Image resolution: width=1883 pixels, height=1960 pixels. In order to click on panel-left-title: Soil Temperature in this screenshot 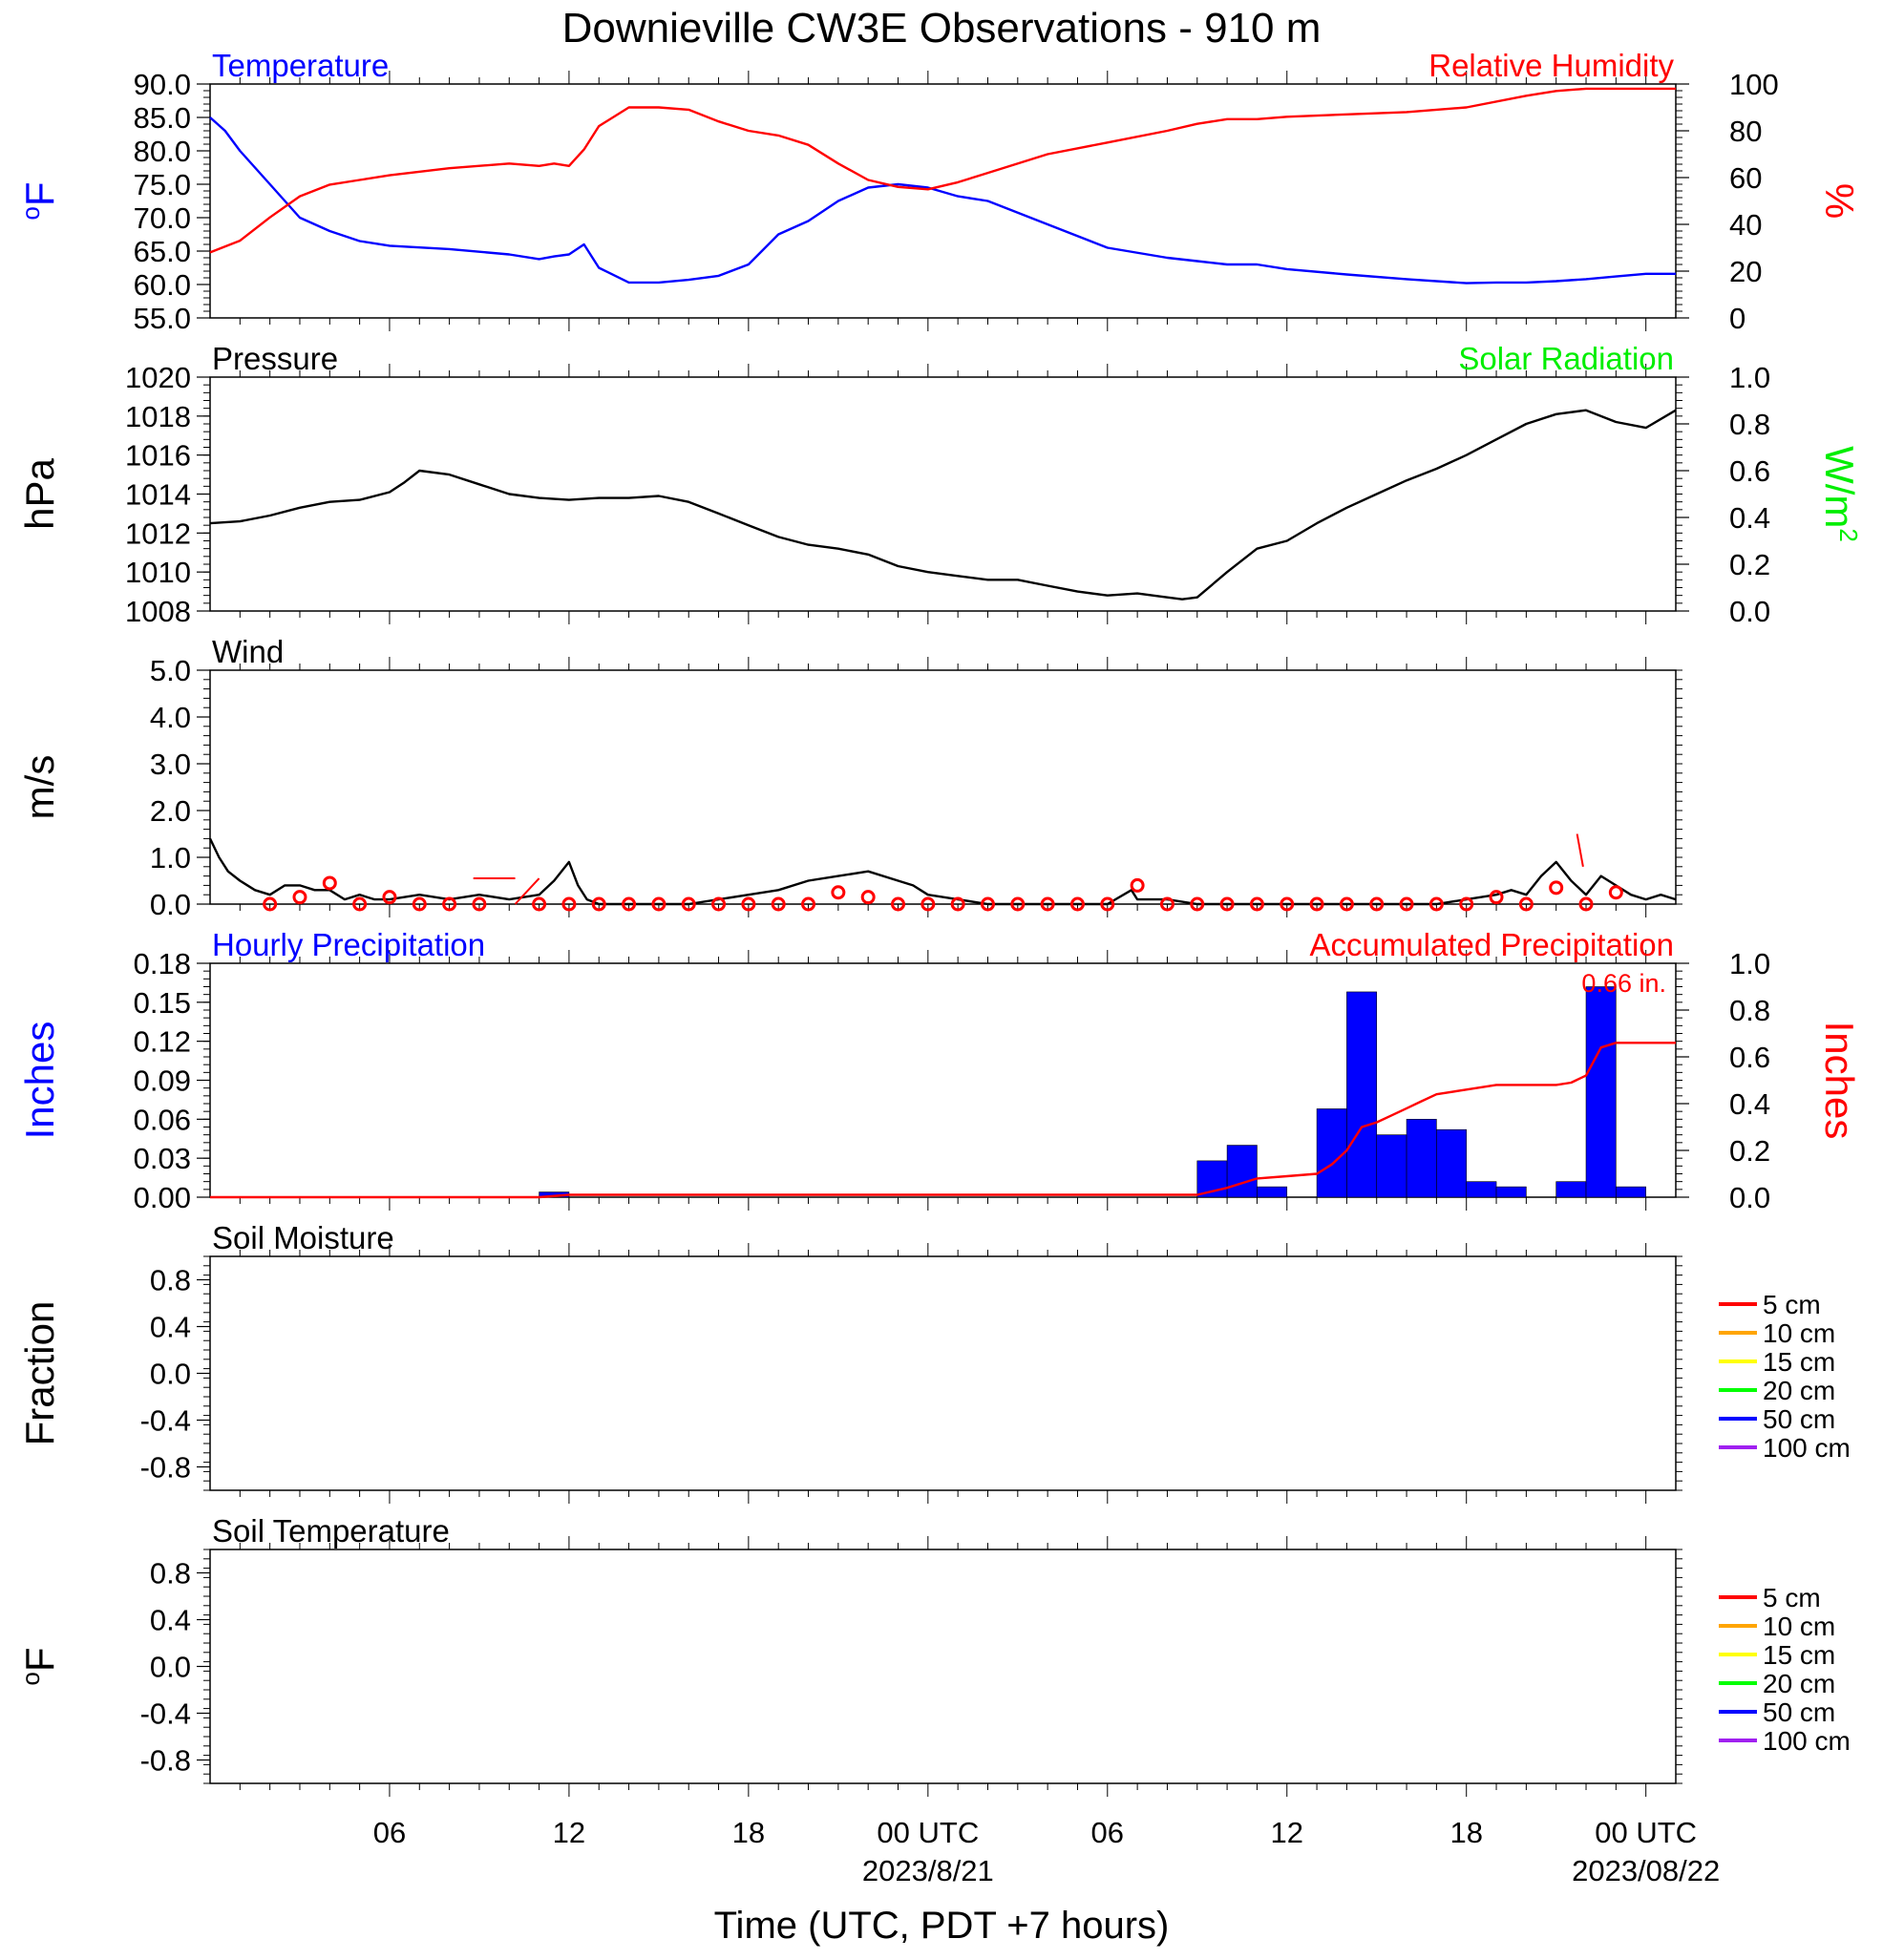, I will do `click(331, 1531)`.